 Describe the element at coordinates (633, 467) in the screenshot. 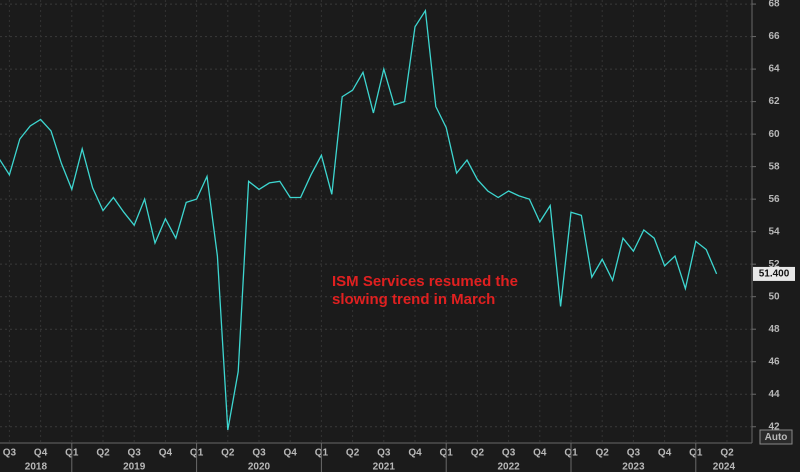

I see `year-label: 2023` at that location.